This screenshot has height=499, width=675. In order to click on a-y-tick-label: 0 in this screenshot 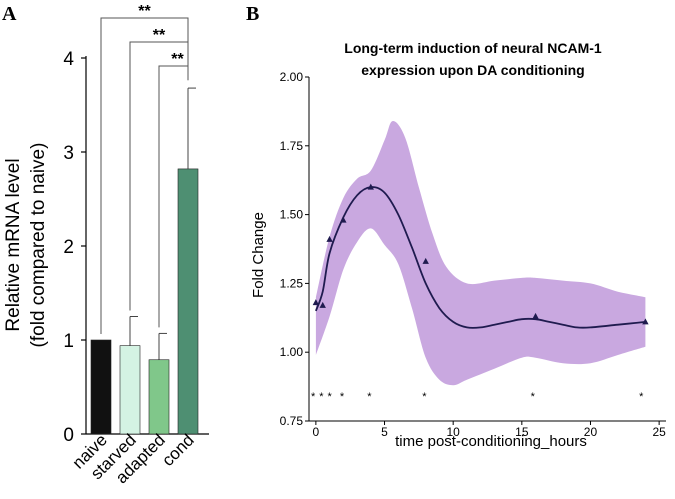, I will do `click(68, 435)`.